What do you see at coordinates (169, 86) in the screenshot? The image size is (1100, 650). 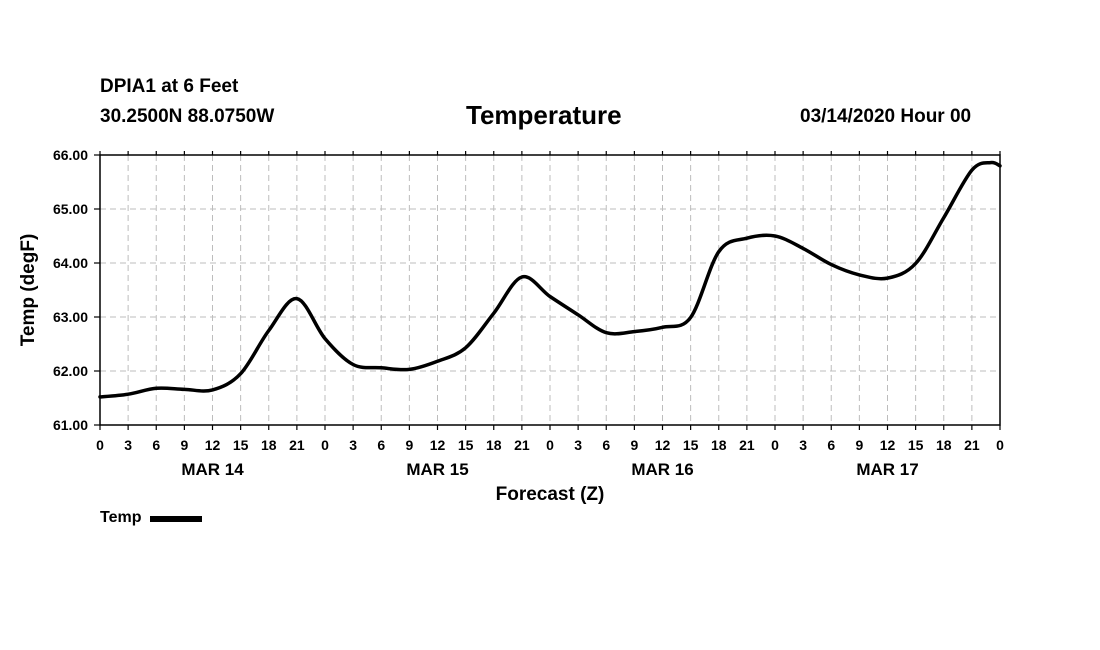 I see `station-label: DPIA1 at 6 Feet` at bounding box center [169, 86].